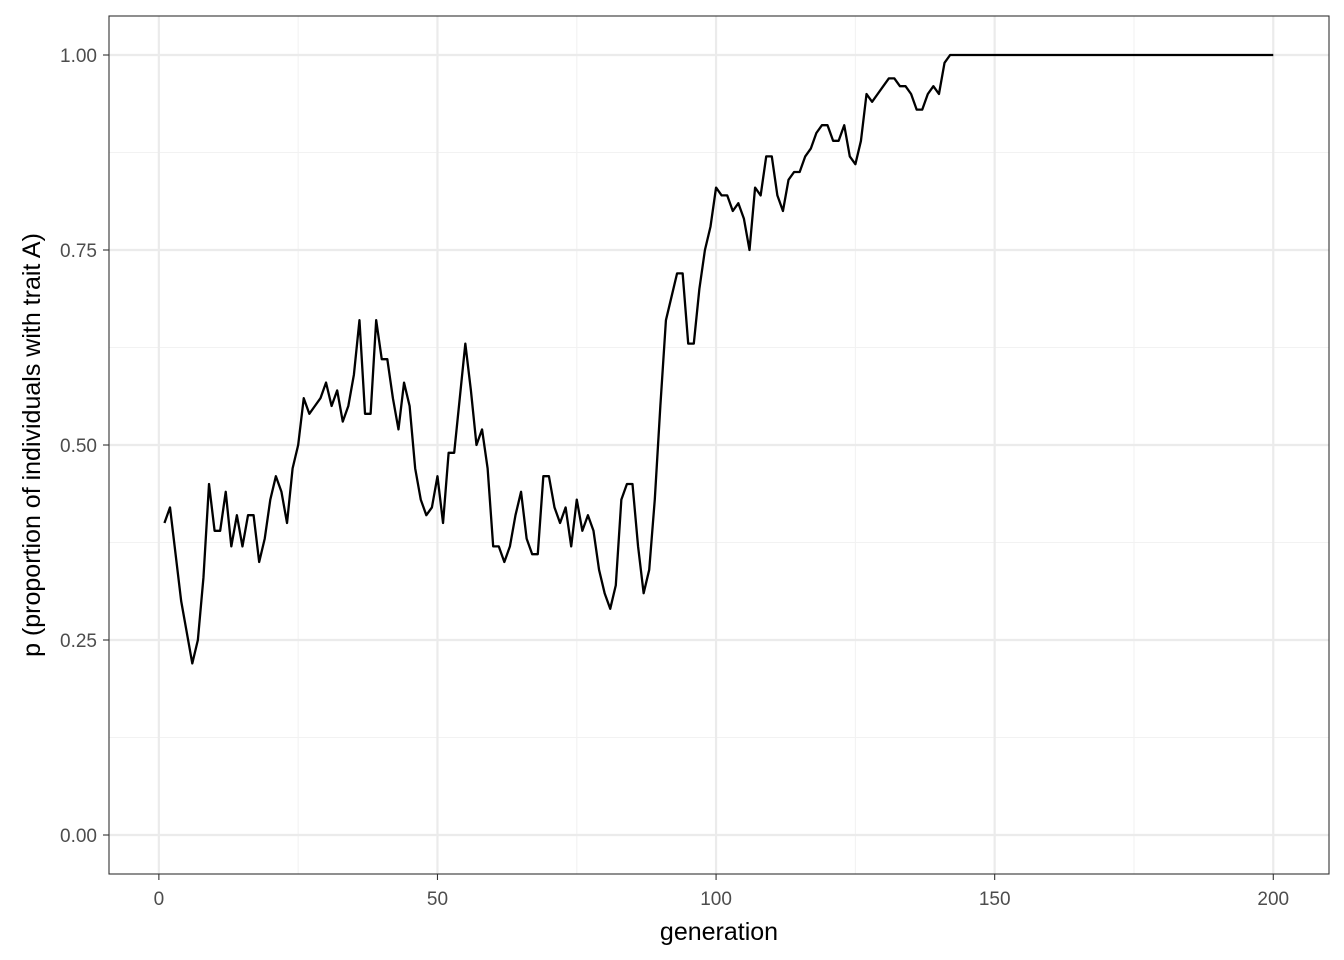 The image size is (1344, 960). What do you see at coordinates (716, 899) in the screenshot?
I see `x-tick-label: 100` at bounding box center [716, 899].